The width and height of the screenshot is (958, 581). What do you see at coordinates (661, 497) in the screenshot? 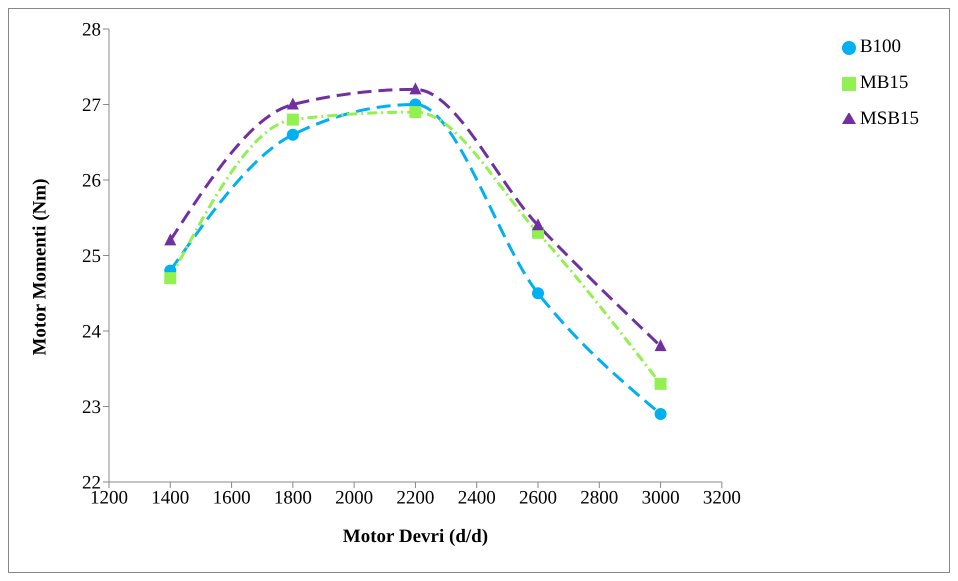
I see `x-tick-label: 3000` at bounding box center [661, 497].